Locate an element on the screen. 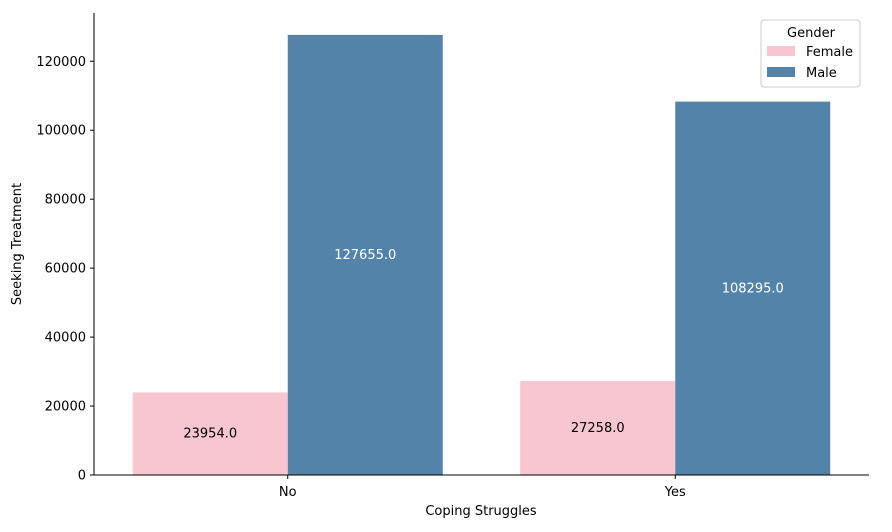 Image resolution: width=892 pixels, height=532 pixels. bar-label-male-no: 127655.0 is located at coordinates (365, 255).